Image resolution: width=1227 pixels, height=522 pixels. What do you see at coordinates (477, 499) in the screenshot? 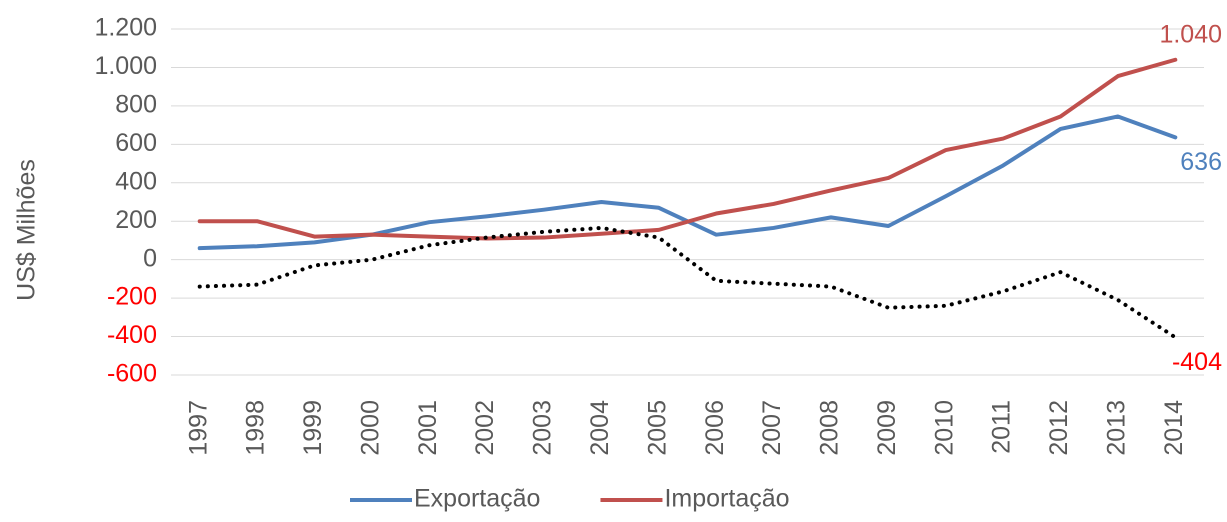
I see `legend-label: Exportação` at bounding box center [477, 499].